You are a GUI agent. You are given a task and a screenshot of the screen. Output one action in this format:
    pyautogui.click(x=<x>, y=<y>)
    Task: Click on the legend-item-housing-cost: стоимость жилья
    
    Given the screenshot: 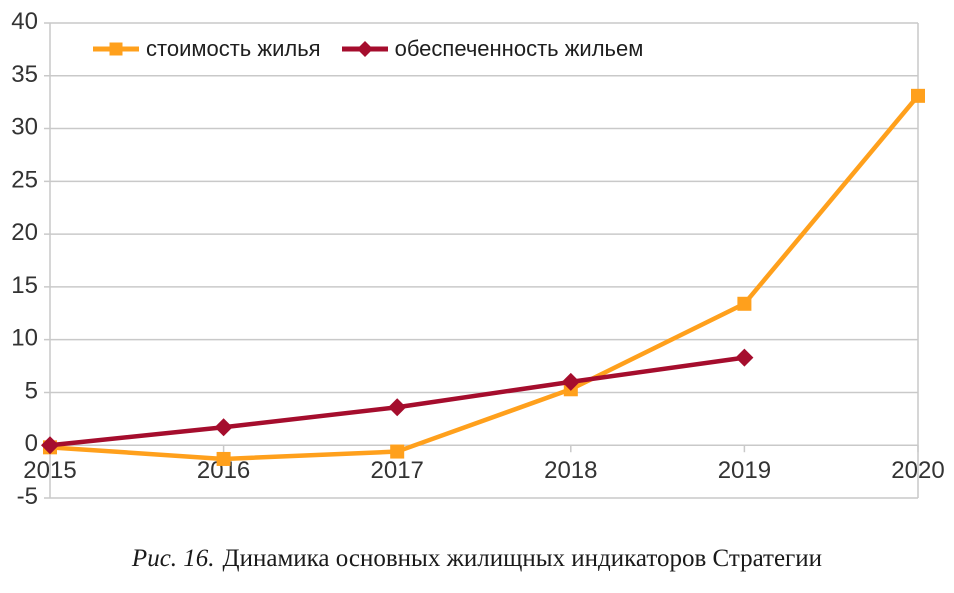 What is the action you would take?
    pyautogui.click(x=207, y=49)
    